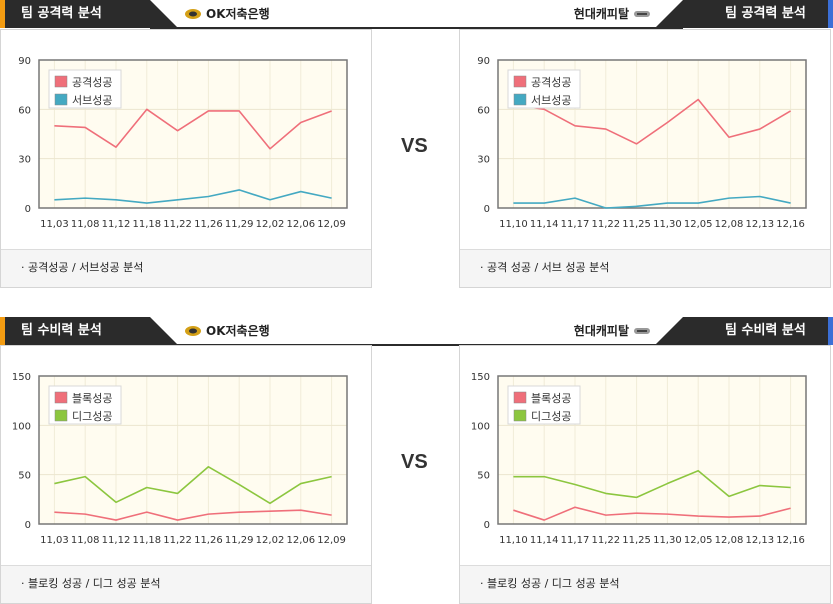 Image resolution: width=833 pixels, height=604 pixels. What do you see at coordinates (2, 331) in the screenshot?
I see `left-accent-bar` at bounding box center [2, 331].